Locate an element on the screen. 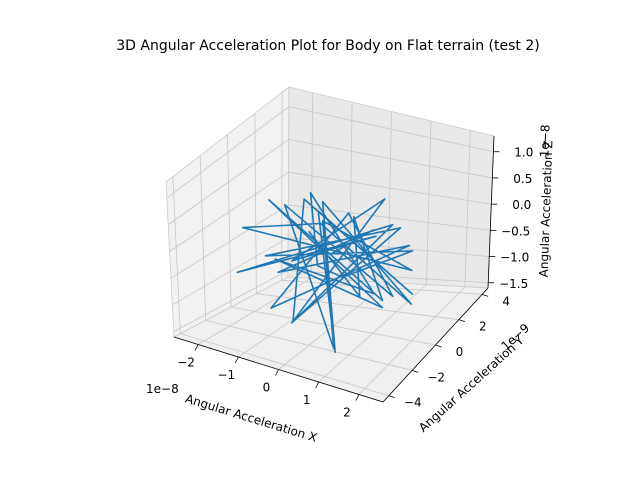 Image resolution: width=640 pixels, height=480 pixels. z-tick-label: 0.0 is located at coordinates (521, 205).